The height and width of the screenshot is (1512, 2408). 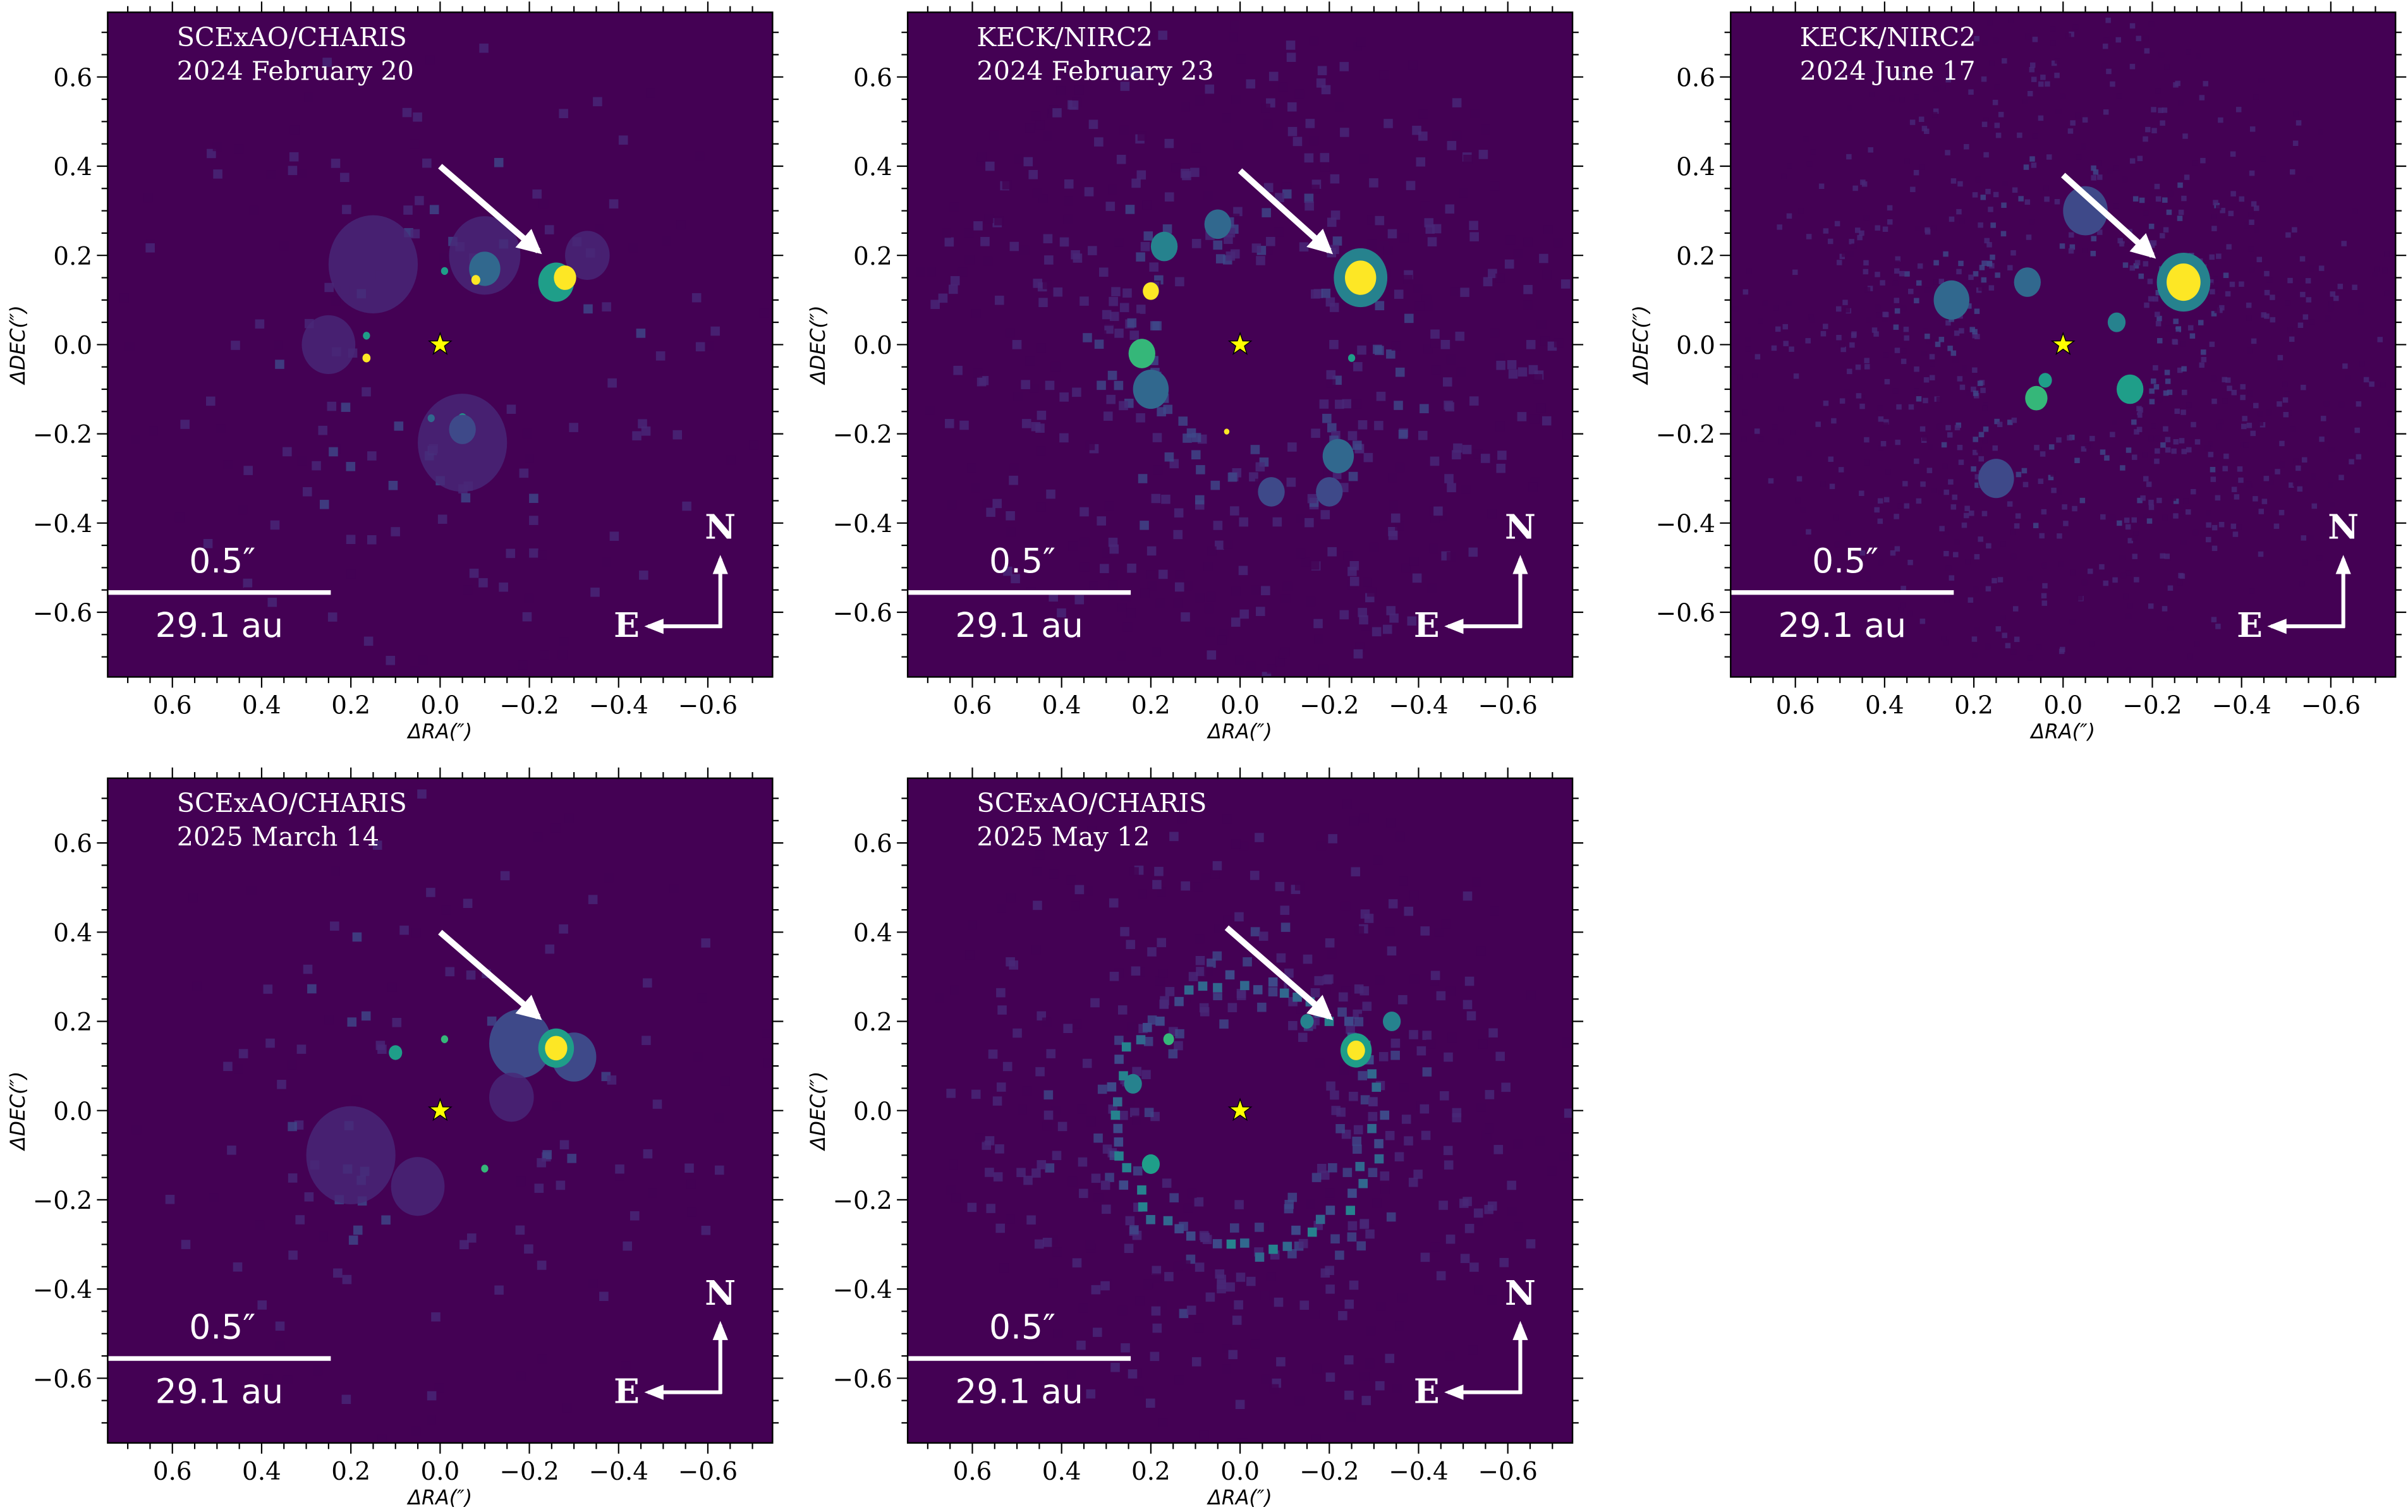 What do you see at coordinates (1845, 561) in the screenshot?
I see `scale-bar-arcsec-label: 0.5″` at bounding box center [1845, 561].